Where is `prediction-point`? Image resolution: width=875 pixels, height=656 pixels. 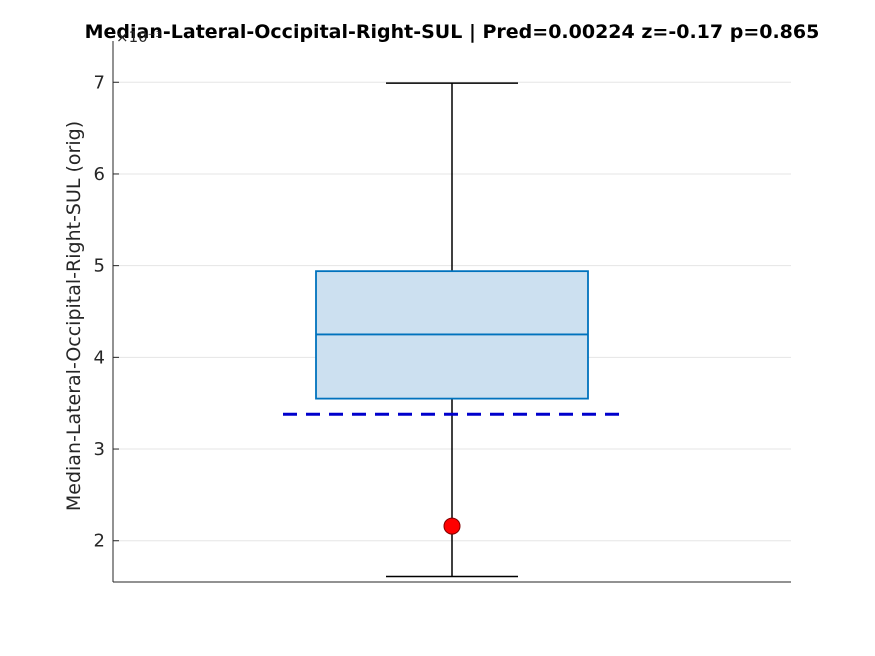 prediction-point is located at coordinates (452, 526).